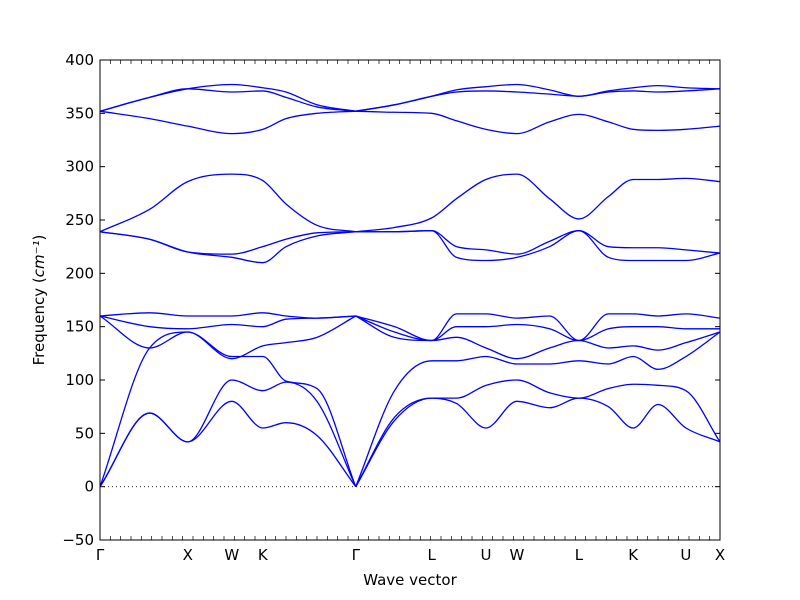 This screenshot has width=800, height=600. What do you see at coordinates (84, 433) in the screenshot?
I see `y-tick-label: 50` at bounding box center [84, 433].